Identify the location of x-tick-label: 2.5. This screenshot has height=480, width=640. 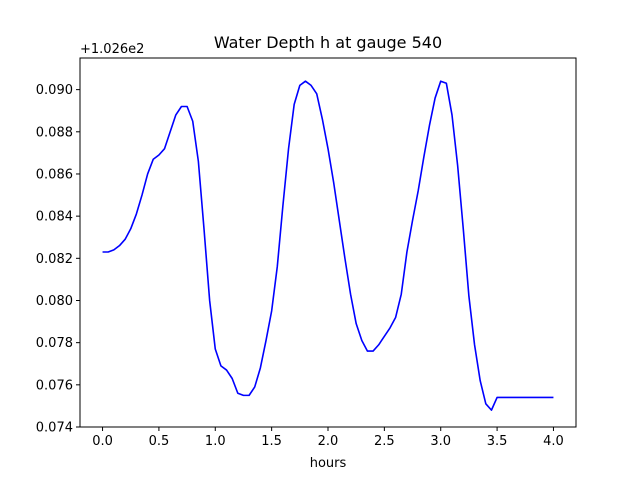
(384, 441).